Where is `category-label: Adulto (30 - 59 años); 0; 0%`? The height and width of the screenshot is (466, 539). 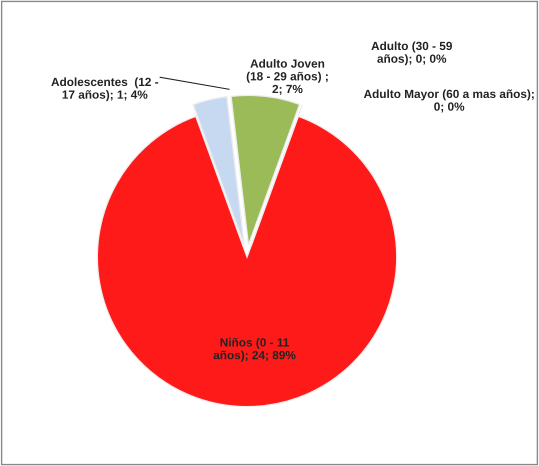
category-label: Adulto (30 - 59 años); 0; 0% is located at coordinates (411, 53).